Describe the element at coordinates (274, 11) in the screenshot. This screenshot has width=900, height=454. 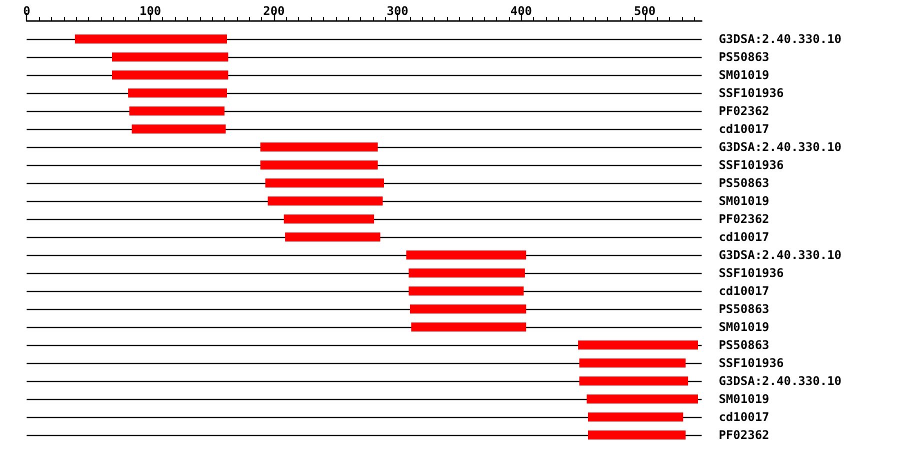
I see `x-tick-label: 200` at that location.